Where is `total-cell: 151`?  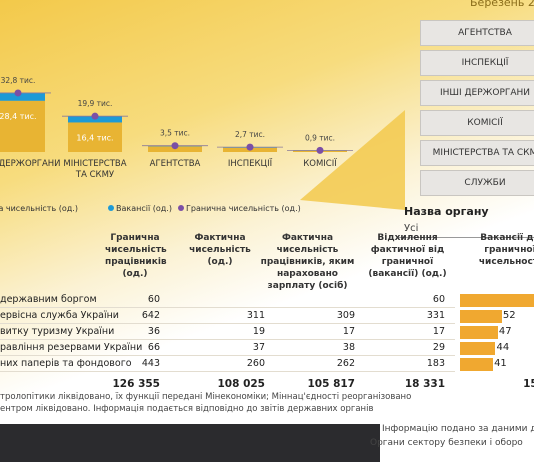
total-cell: 151 is located at coordinates (528, 384).